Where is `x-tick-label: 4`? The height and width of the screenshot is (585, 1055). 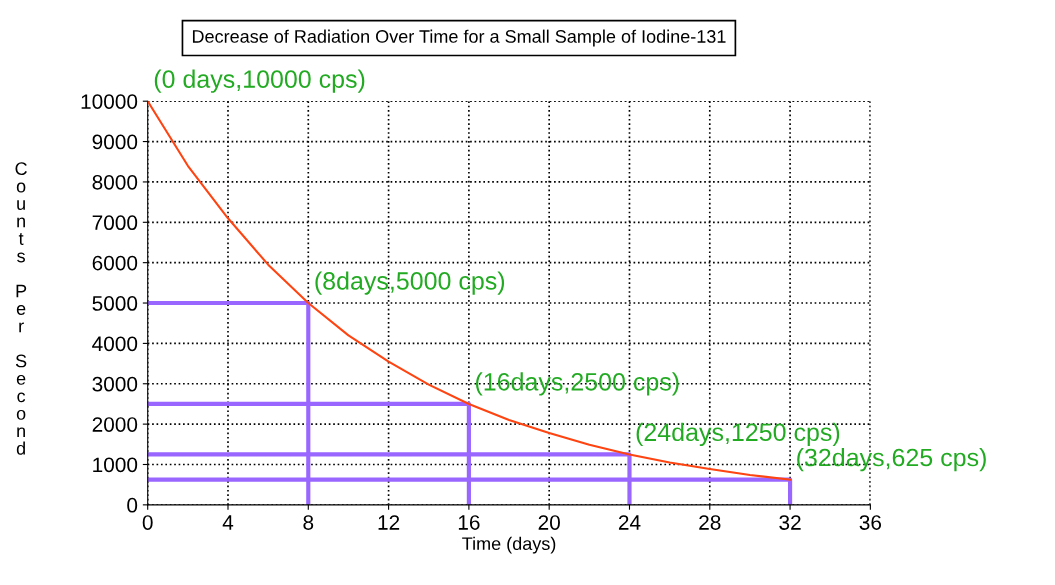
x-tick-label: 4 is located at coordinates (228, 522).